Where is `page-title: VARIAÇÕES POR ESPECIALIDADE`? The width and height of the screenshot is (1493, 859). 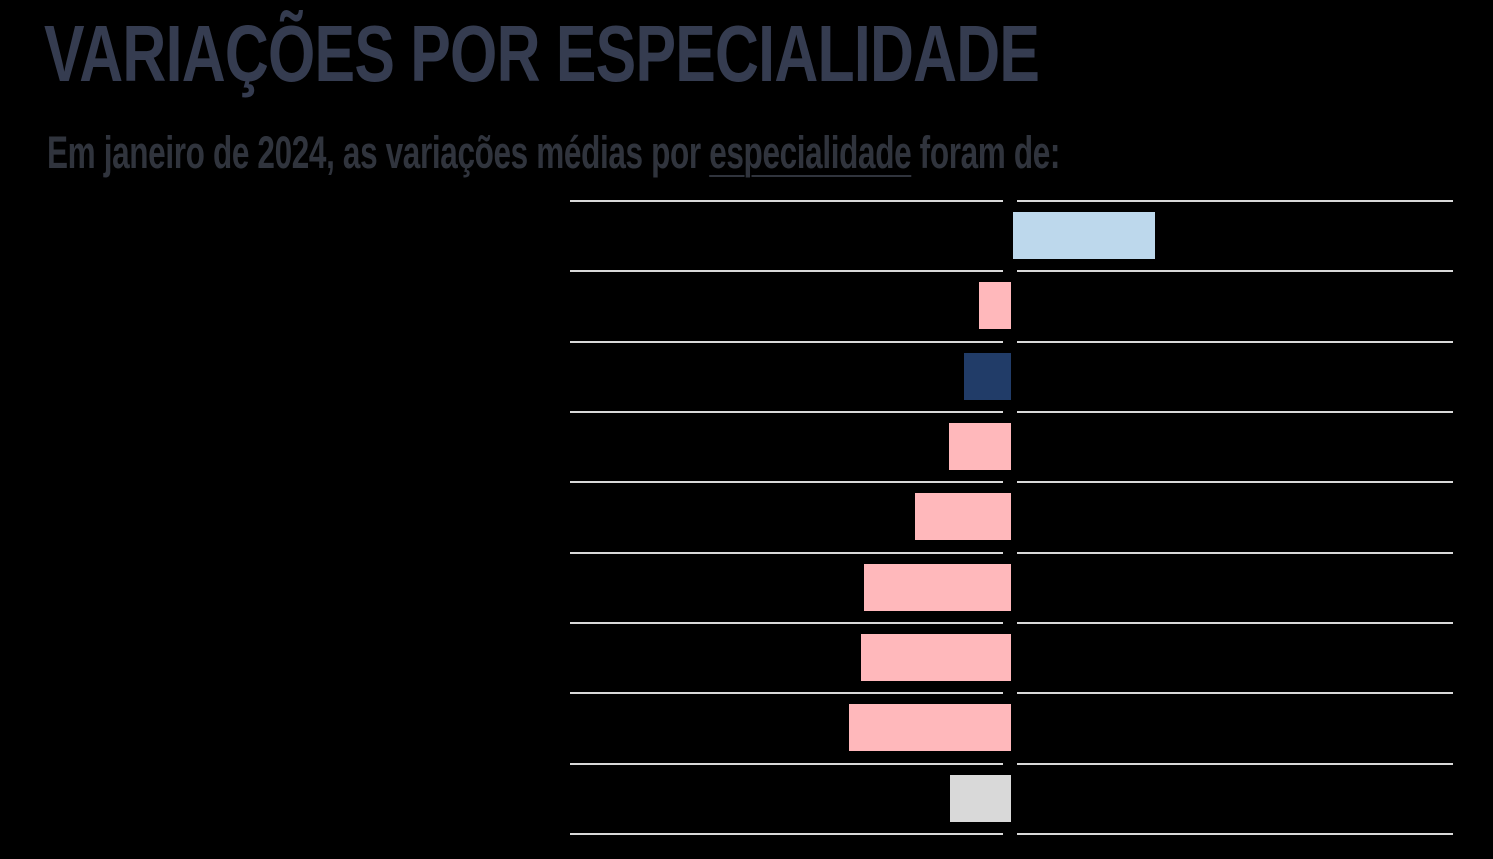 page-title: VARIAÇÕES POR ESPECIALIDADE is located at coordinates (542, 53).